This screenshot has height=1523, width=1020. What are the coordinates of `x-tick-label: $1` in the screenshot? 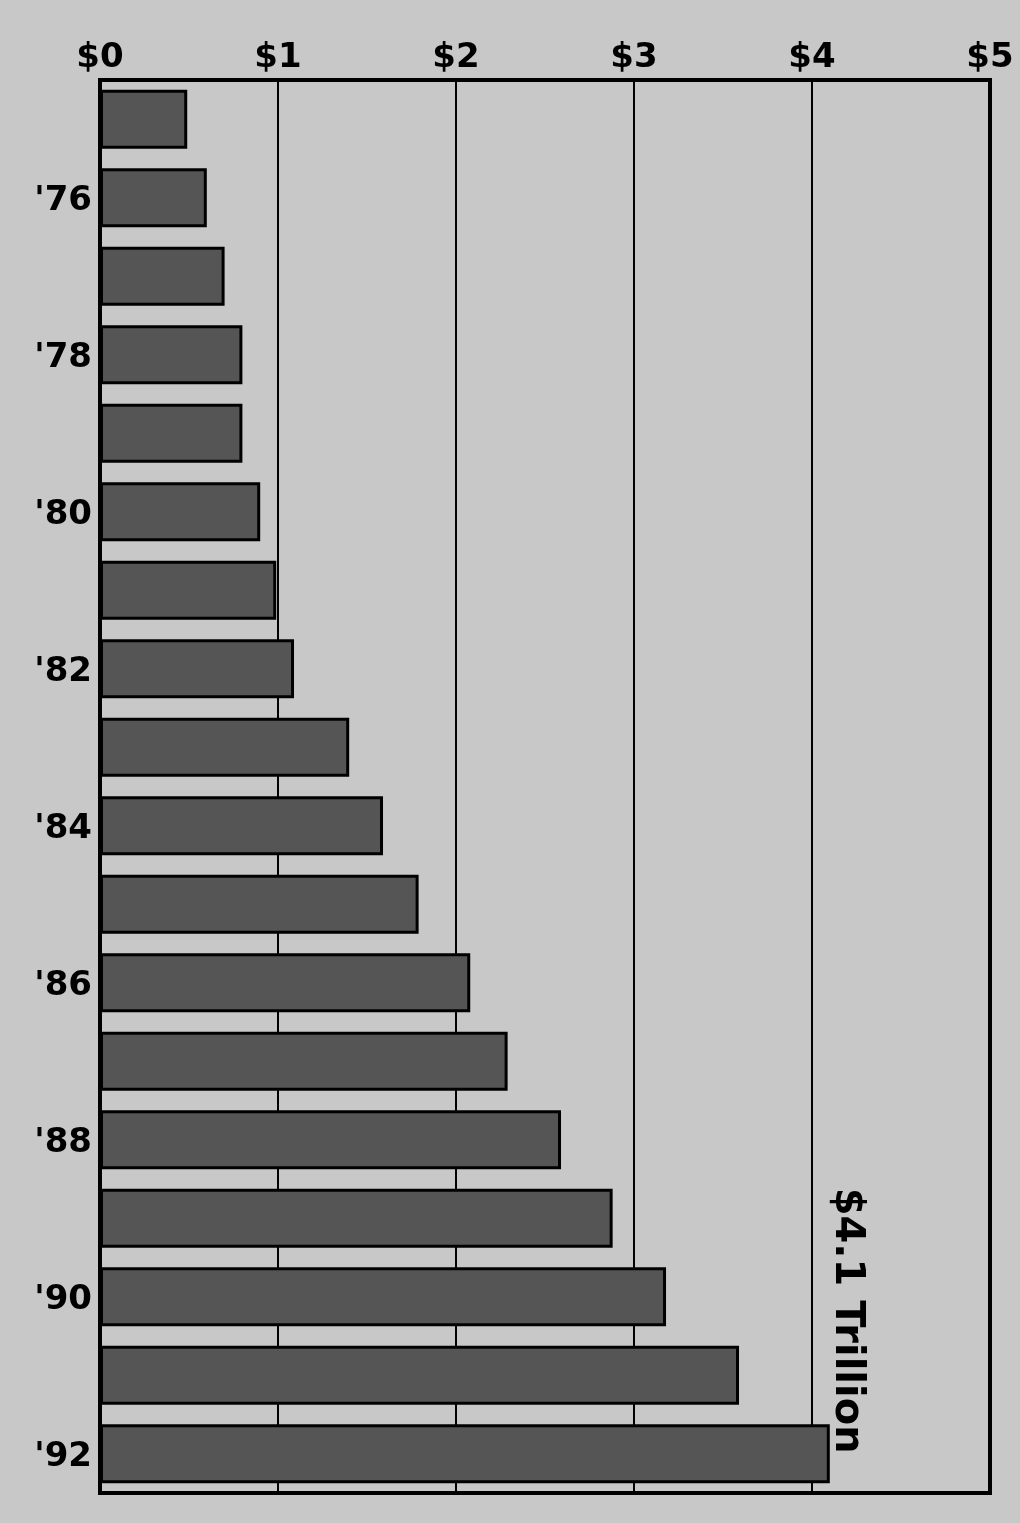 It's located at (278, 55).